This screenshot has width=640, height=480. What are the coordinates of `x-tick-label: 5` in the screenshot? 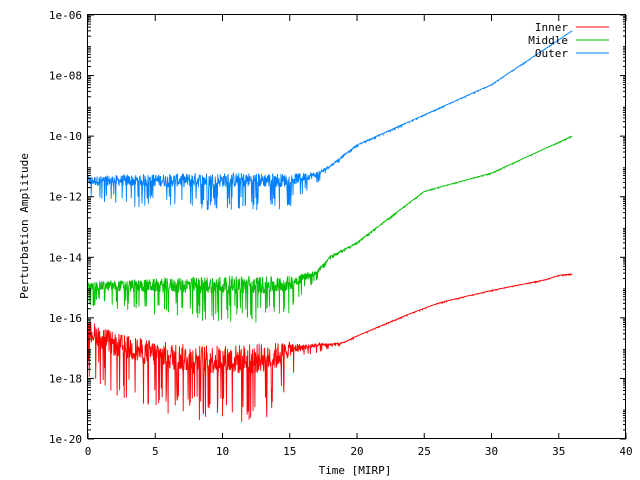 It's located at (155, 451).